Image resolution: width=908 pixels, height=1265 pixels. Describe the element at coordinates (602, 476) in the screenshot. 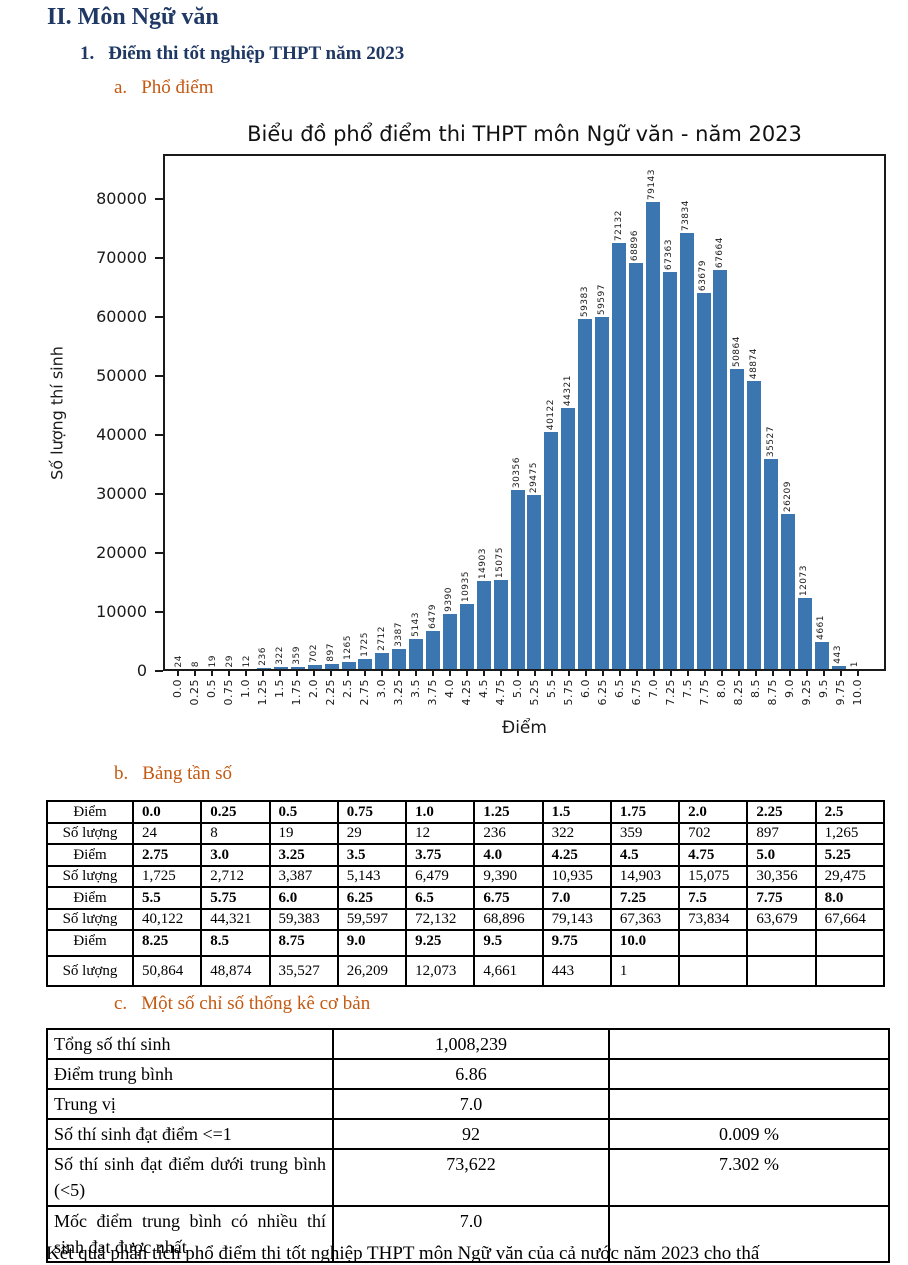

I see `bar-slot: 59597` at that location.